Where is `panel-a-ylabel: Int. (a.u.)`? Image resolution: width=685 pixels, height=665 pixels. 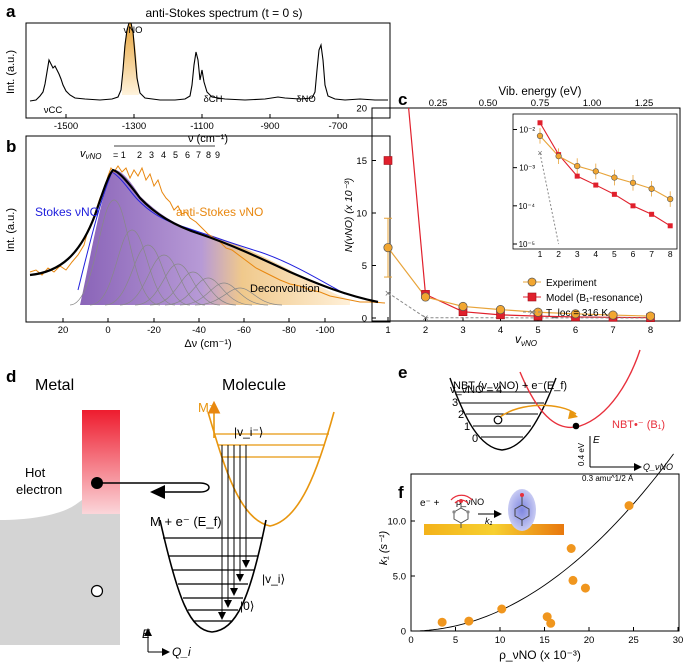
panel-a-ylabel: Int. (a.u.) is located at coordinates (11, 72).